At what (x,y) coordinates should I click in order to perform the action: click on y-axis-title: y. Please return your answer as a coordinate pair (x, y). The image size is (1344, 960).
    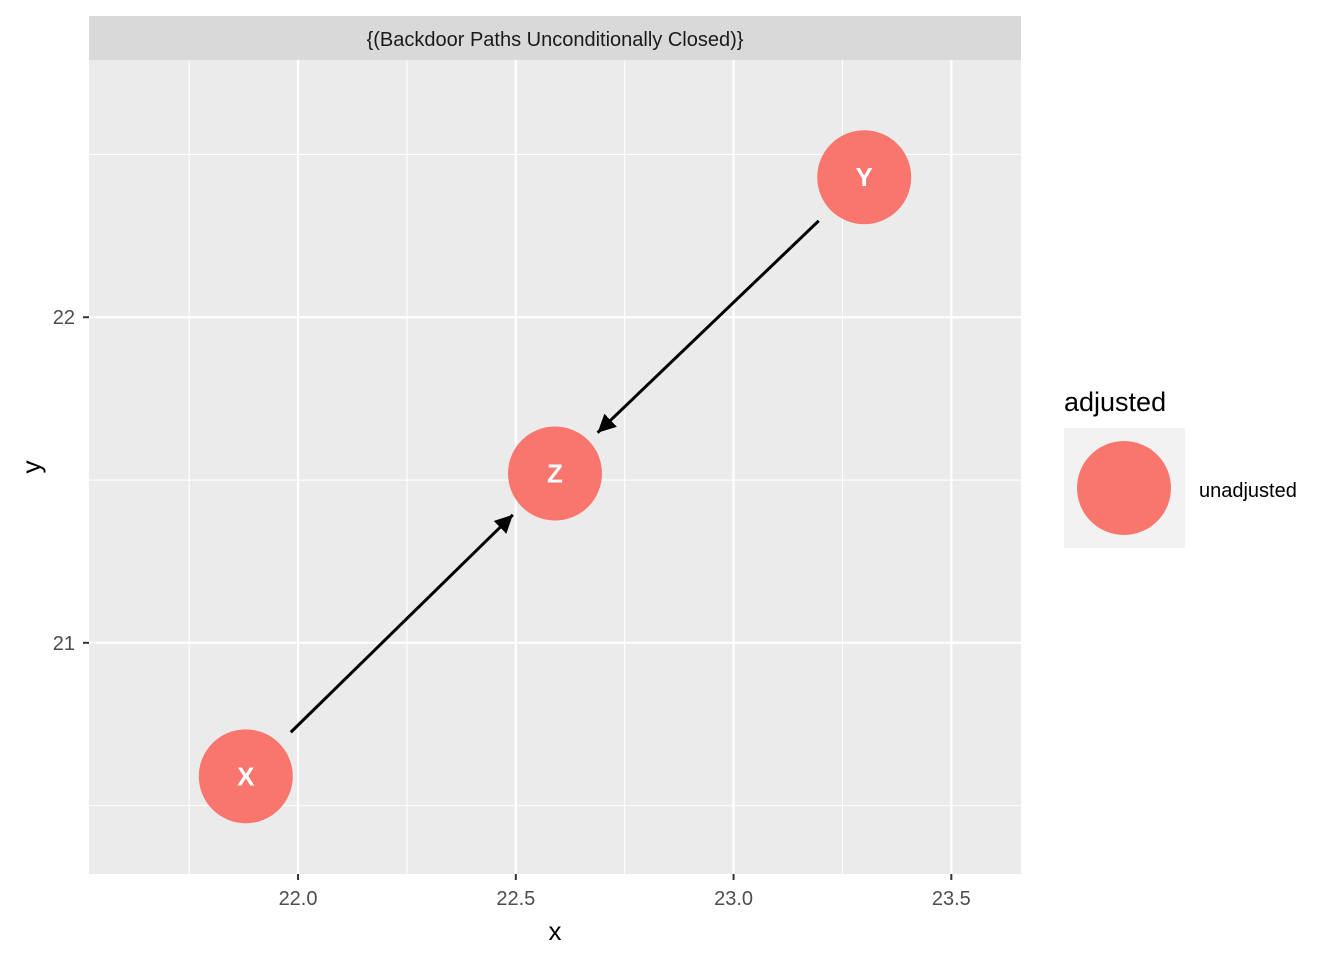
    Looking at the image, I should click on (31, 467).